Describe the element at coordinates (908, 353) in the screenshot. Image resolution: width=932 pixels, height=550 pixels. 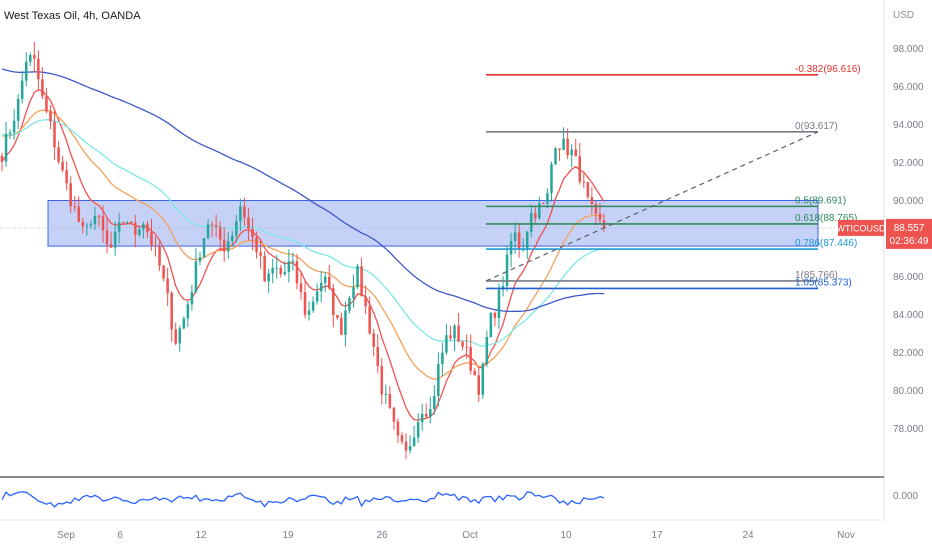
I see `y-tick-label: 82.000` at that location.